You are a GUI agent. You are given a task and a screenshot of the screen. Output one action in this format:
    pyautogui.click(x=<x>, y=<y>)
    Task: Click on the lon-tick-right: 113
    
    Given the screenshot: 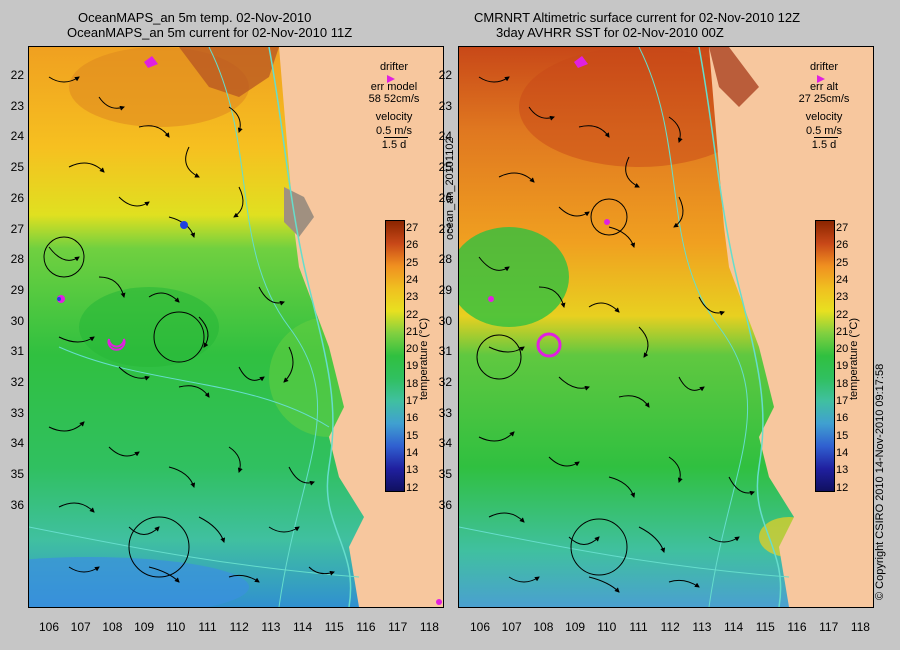 What is the action you would take?
    pyautogui.click(x=702, y=627)
    